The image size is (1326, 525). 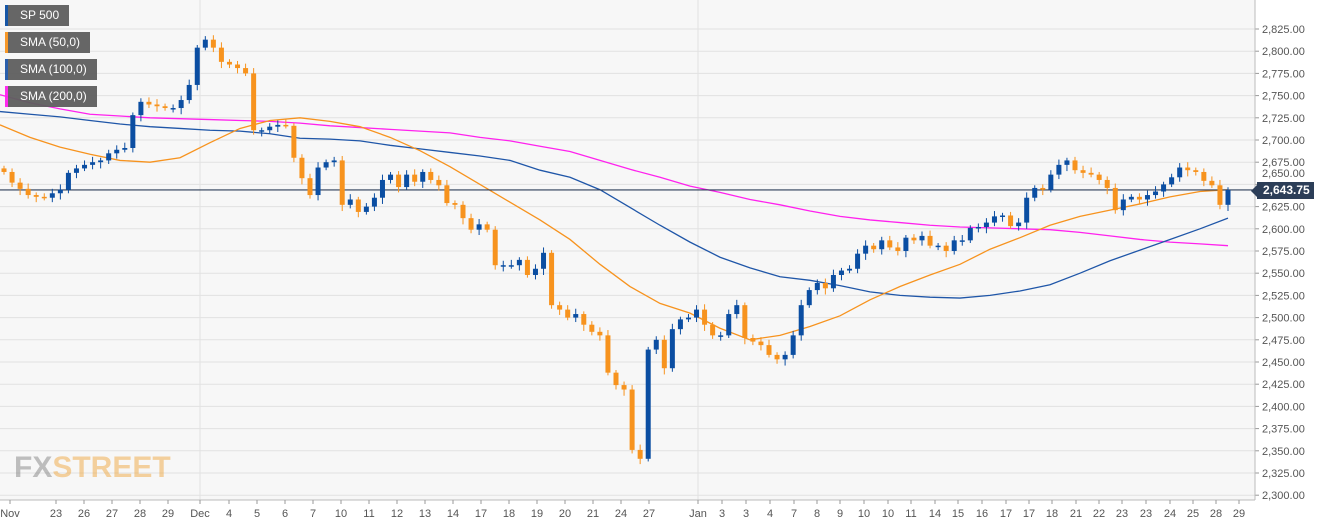 What do you see at coordinates (1193, 514) in the screenshot?
I see `x-tick-label: 25` at bounding box center [1193, 514].